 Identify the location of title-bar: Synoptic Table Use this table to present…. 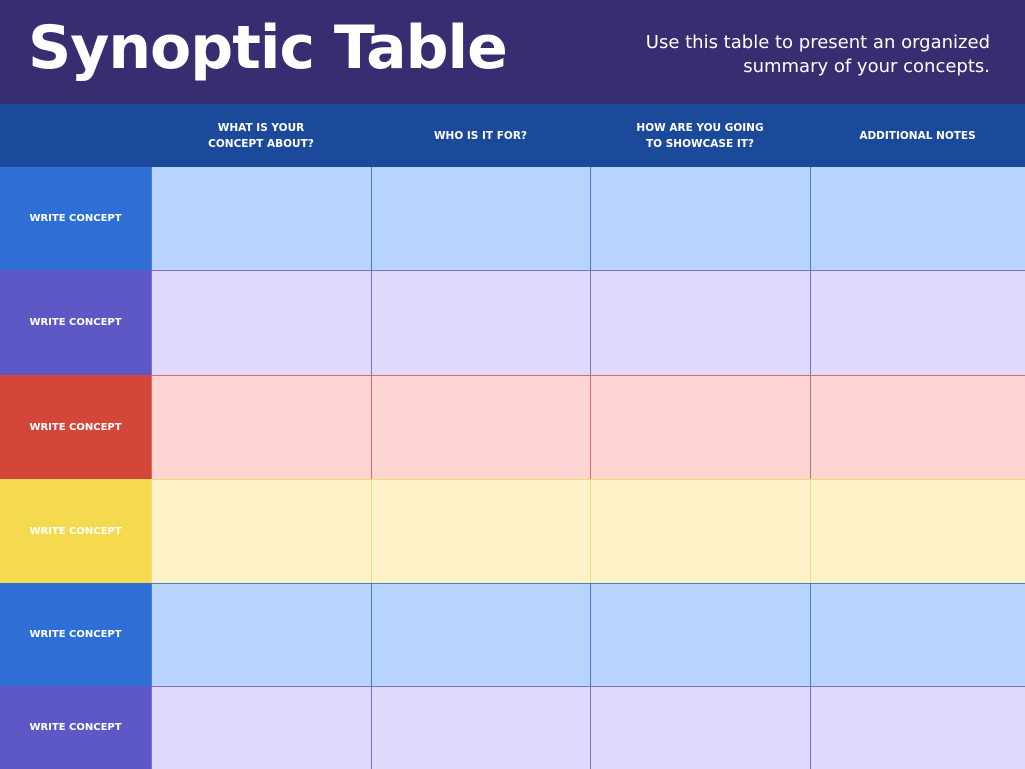
(512, 52).